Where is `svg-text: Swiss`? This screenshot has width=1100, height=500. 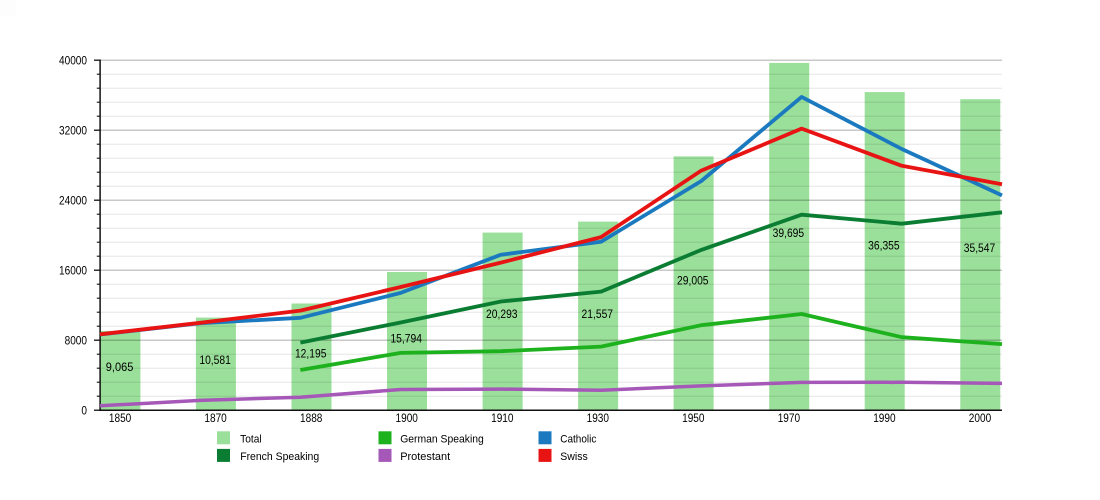
svg-text: Swiss is located at coordinates (574, 457).